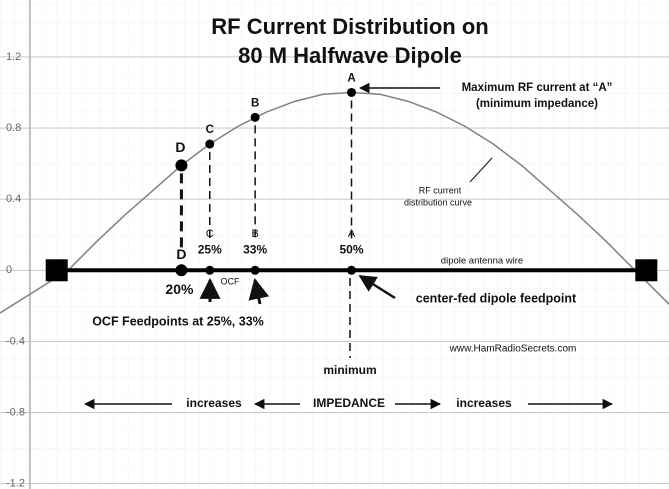 Image resolution: width=669 pixels, height=489 pixels. I want to click on annotation: OCF, so click(231, 281).